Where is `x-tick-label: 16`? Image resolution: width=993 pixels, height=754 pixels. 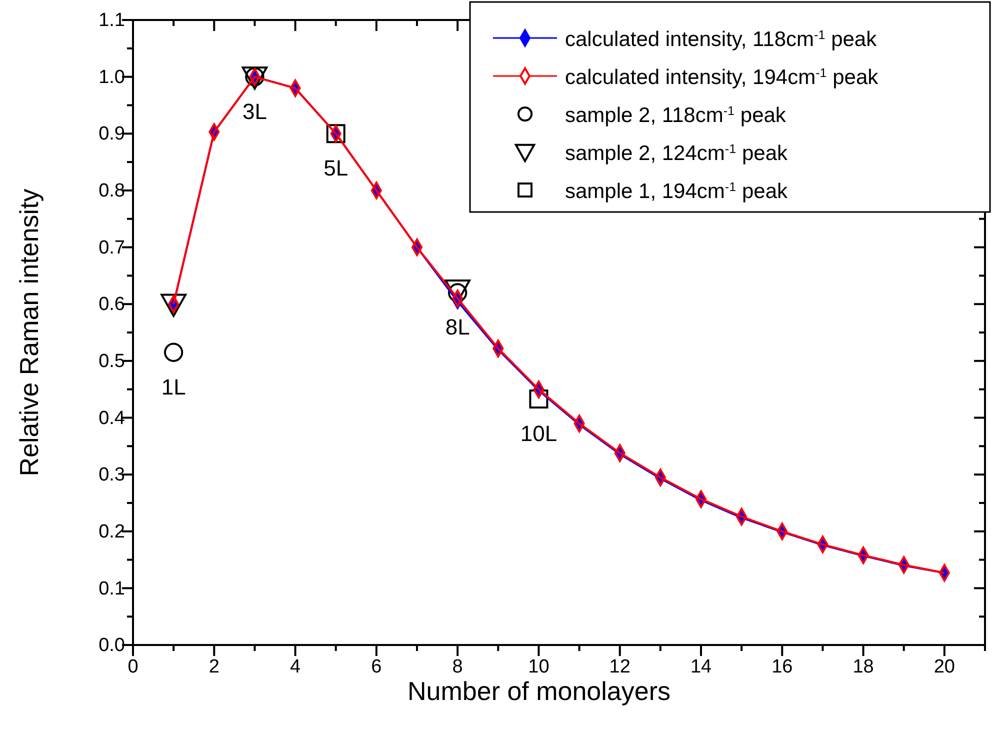
x-tick-label: 16 is located at coordinates (782, 667).